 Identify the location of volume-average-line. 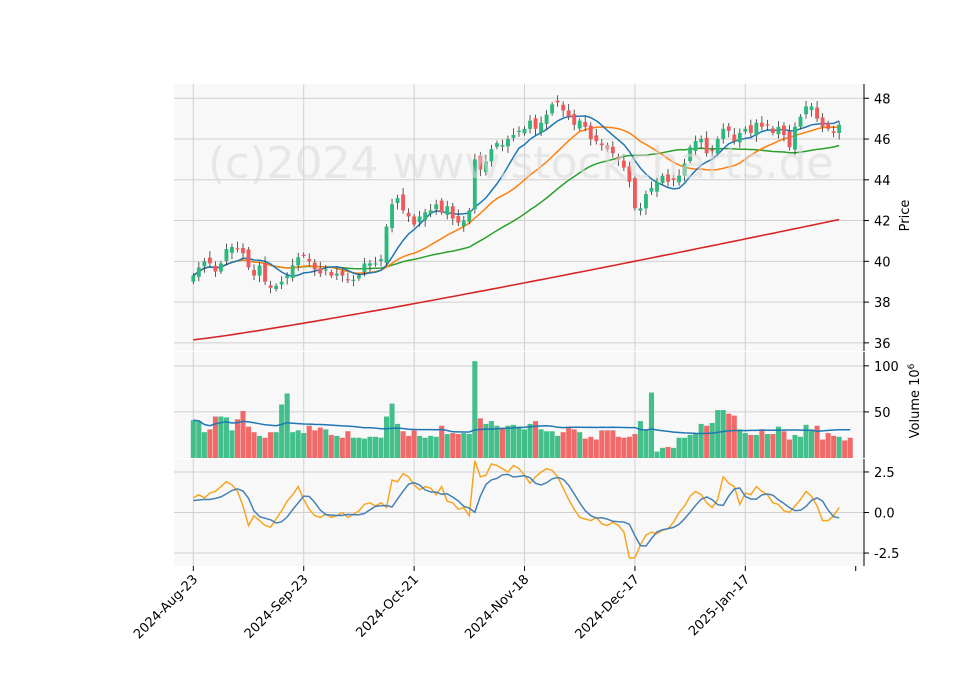
(522, 427).